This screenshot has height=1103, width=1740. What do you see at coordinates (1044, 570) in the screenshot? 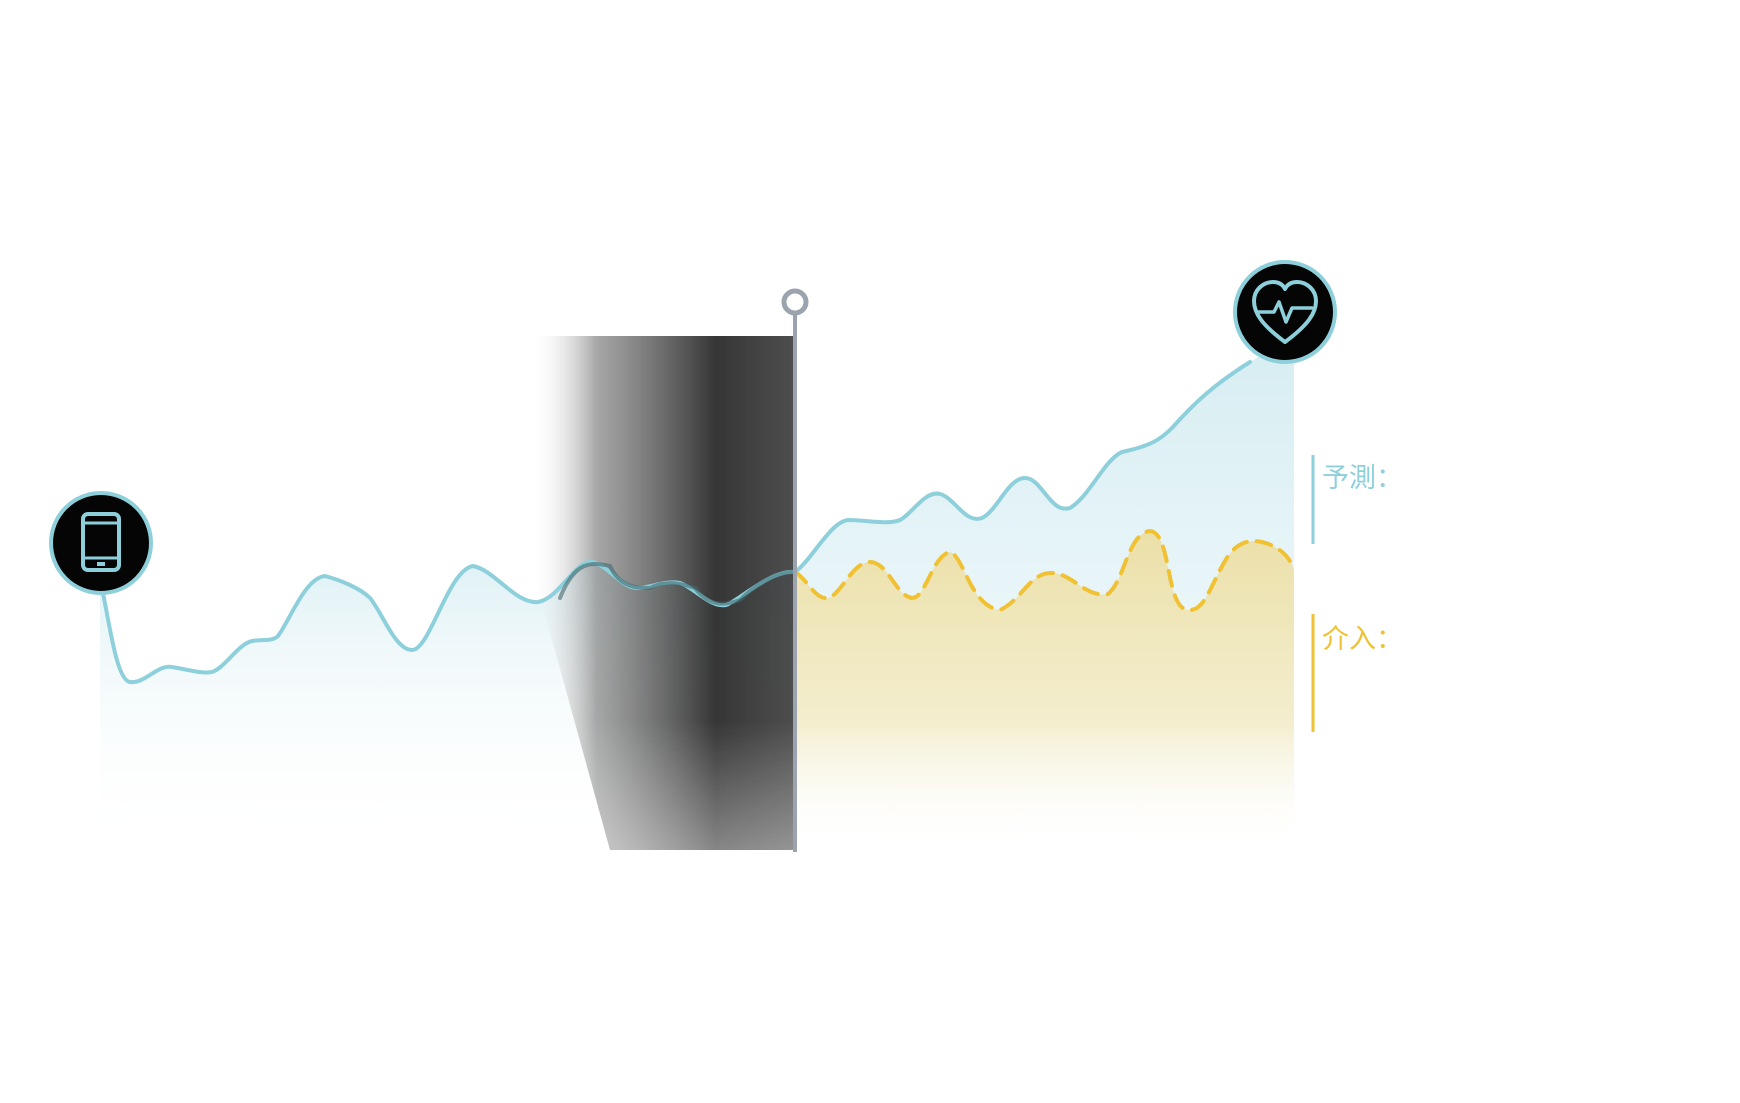
I see `intervention-line` at bounding box center [1044, 570].